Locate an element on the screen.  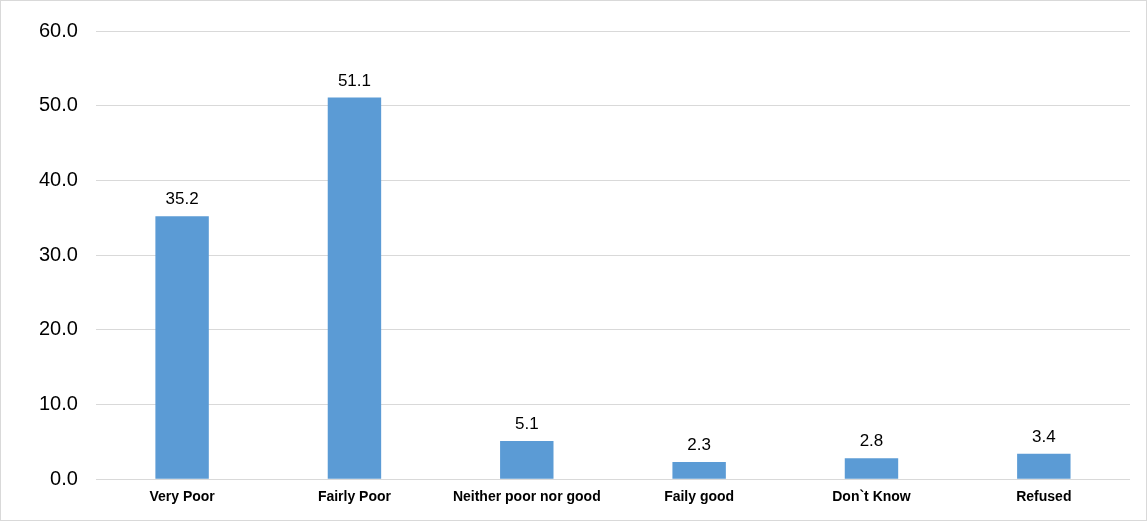
y-tick-label: 40.0 is located at coordinates (58, 178).